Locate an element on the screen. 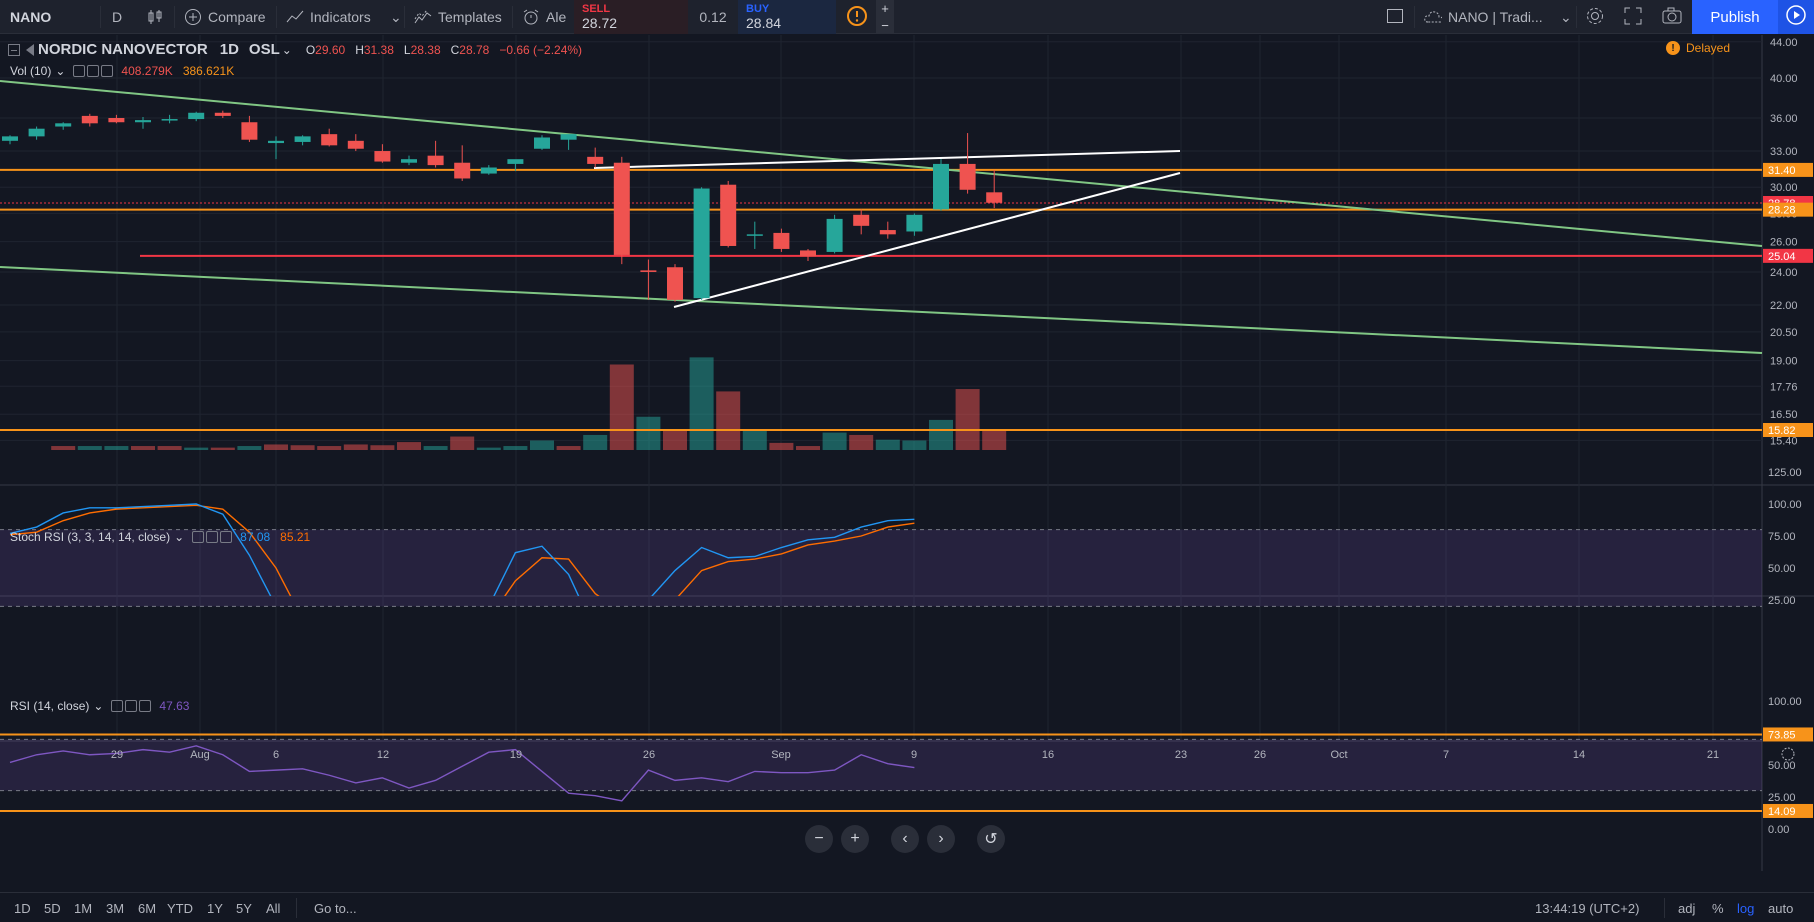 The width and height of the screenshot is (1814, 922). percent-toggle: % is located at coordinates (1718, 908).